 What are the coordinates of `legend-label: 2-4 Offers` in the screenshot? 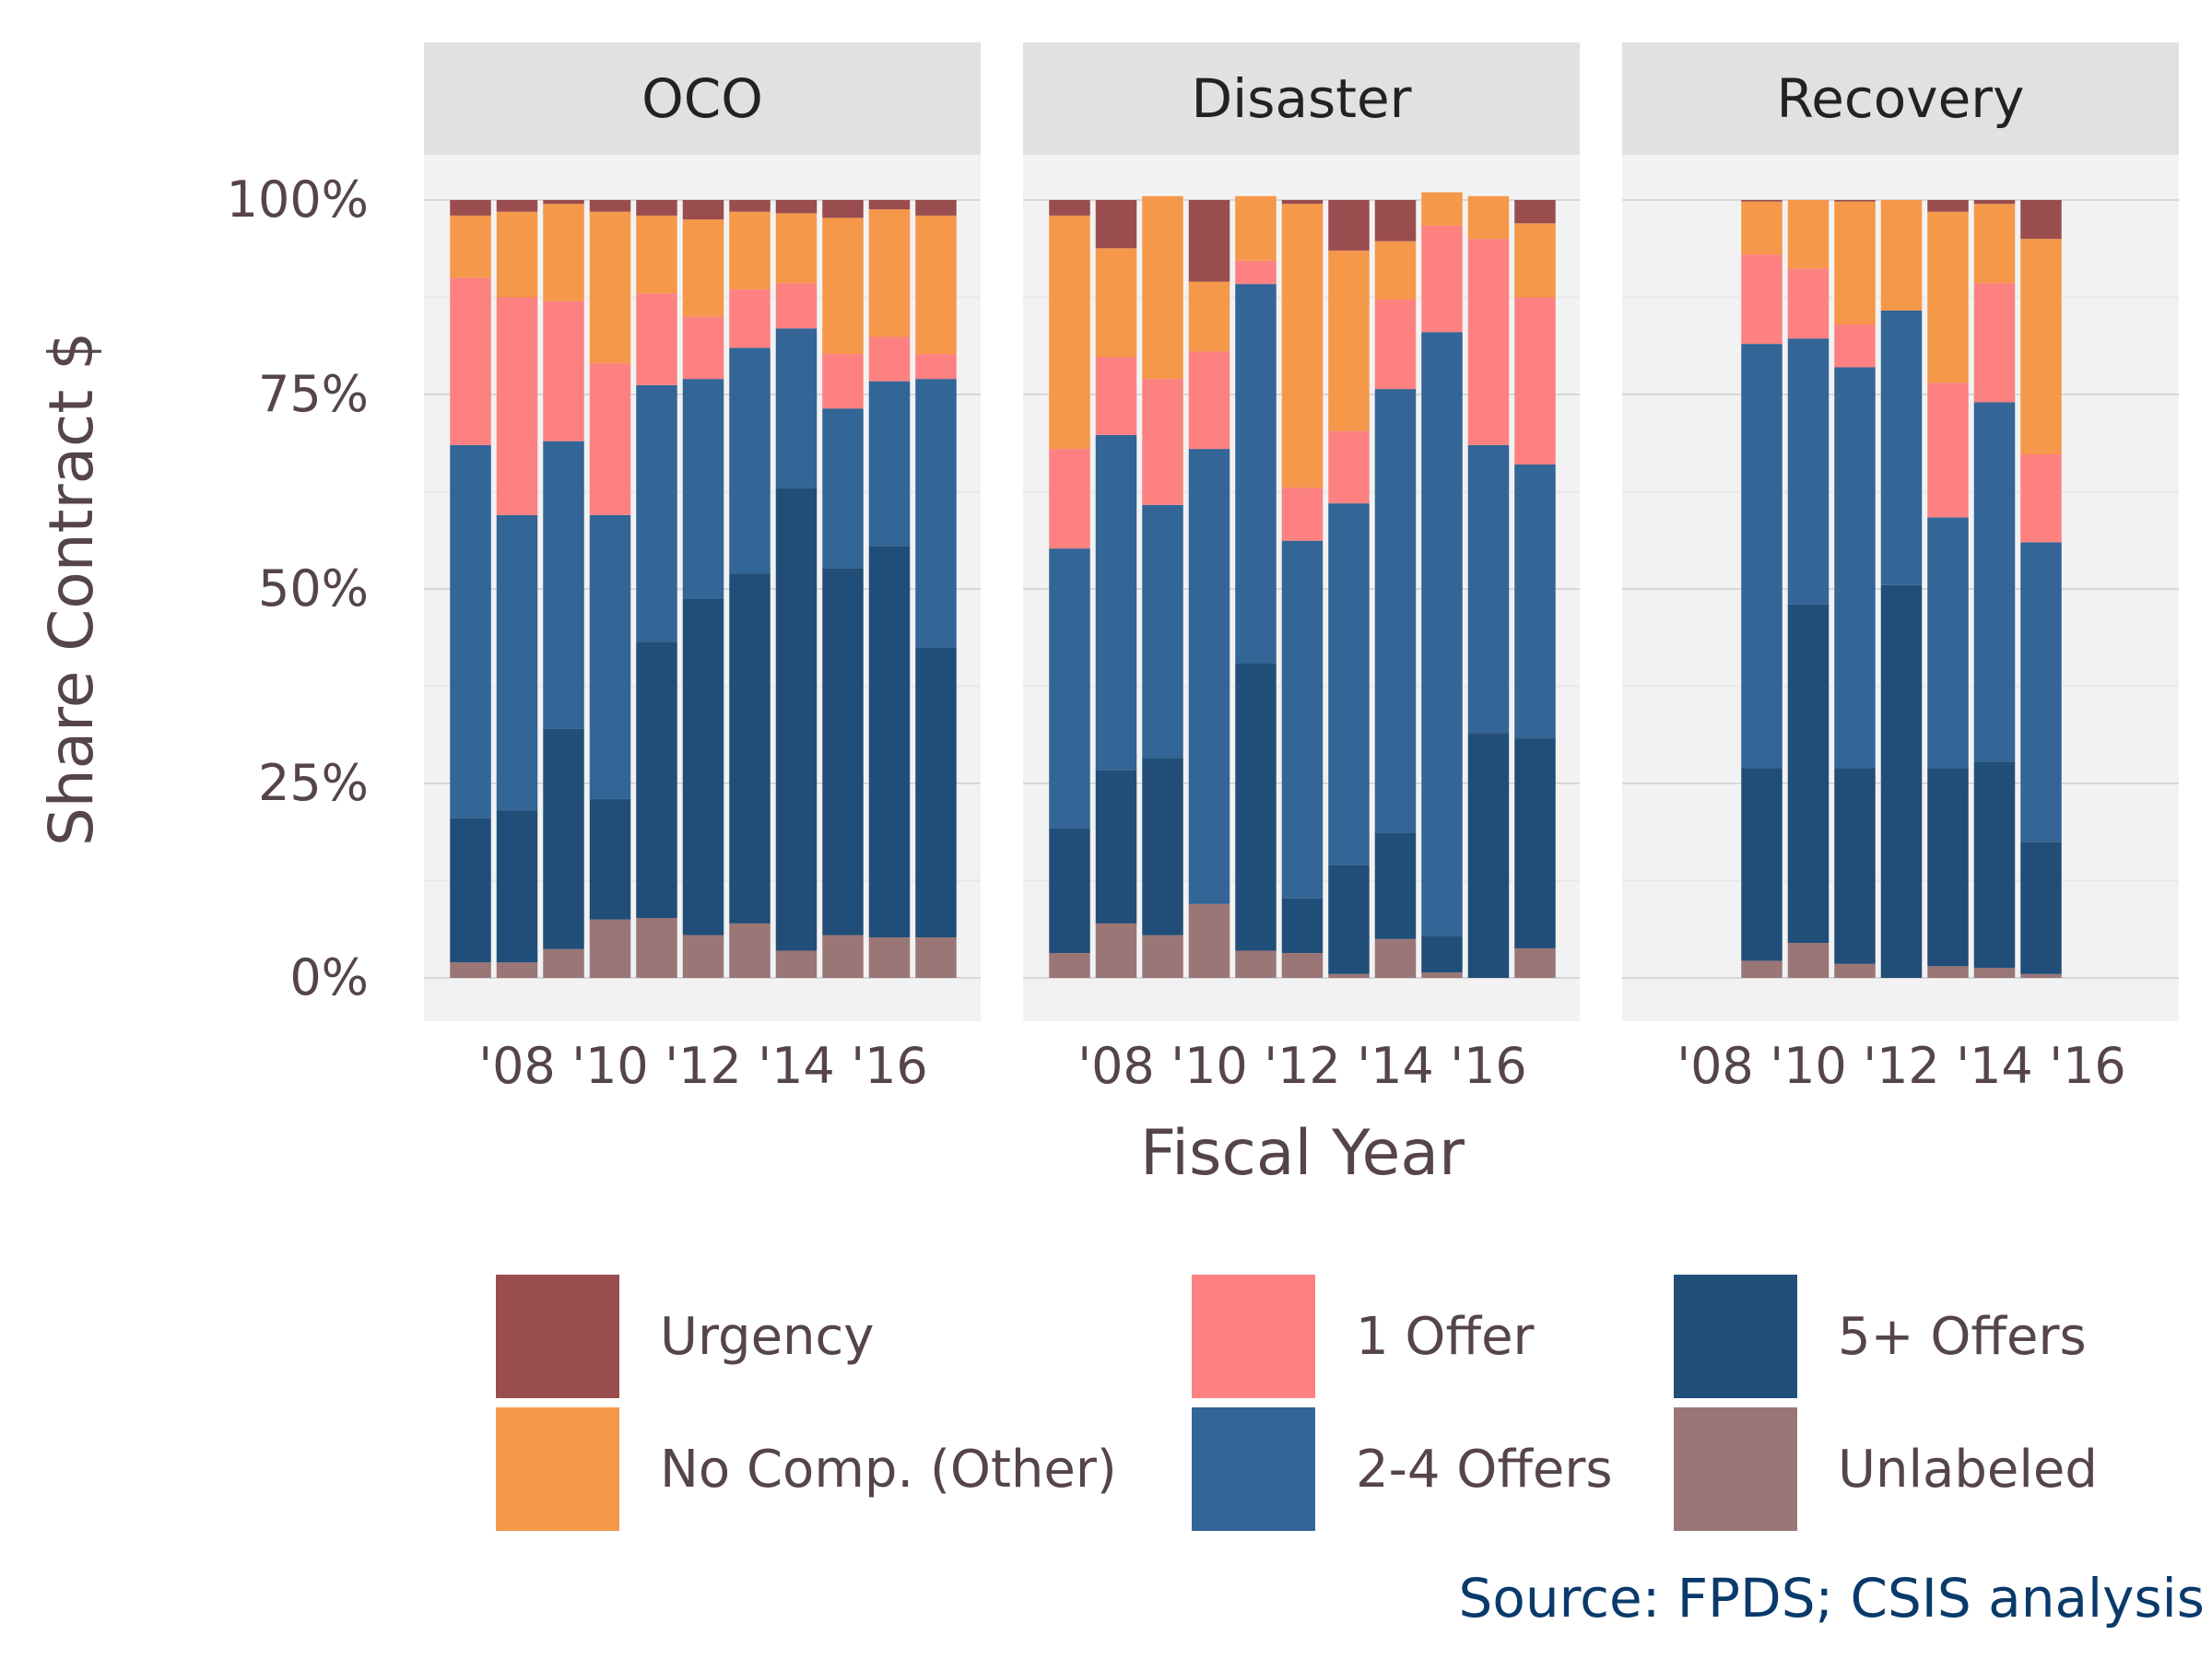 It's located at (1484, 1469).